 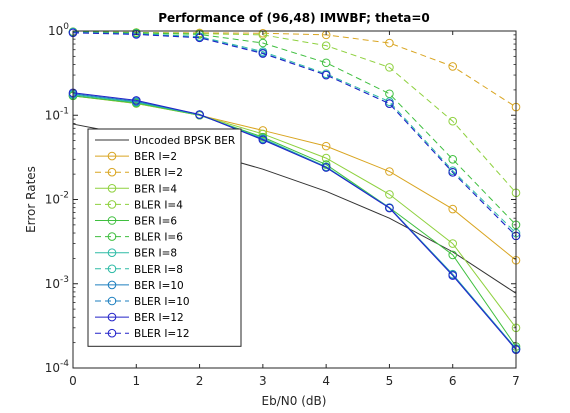 I want to click on x-tick-label: 7, so click(x=516, y=381).